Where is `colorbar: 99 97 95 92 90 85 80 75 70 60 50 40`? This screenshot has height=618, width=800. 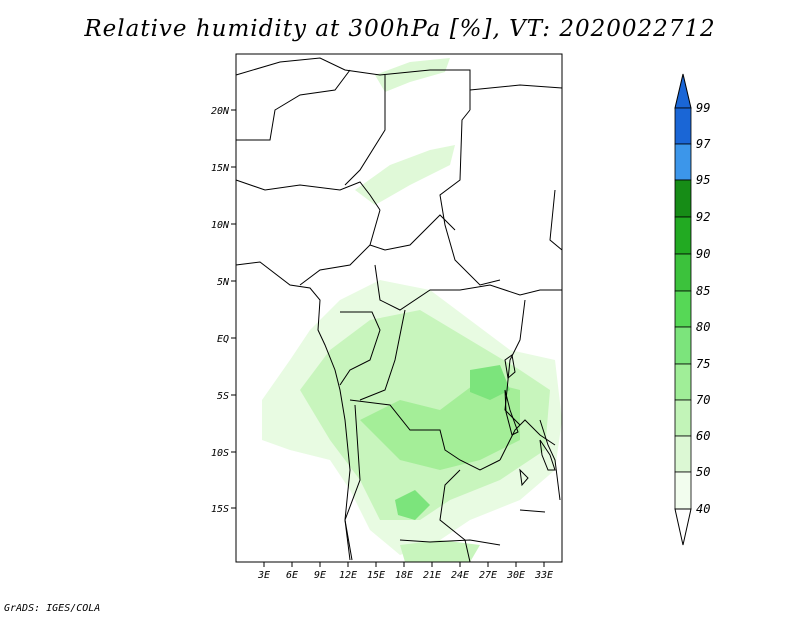 colorbar: 99 97 95 92 90 85 80 75 70 60 50 40 is located at coordinates (692, 309).